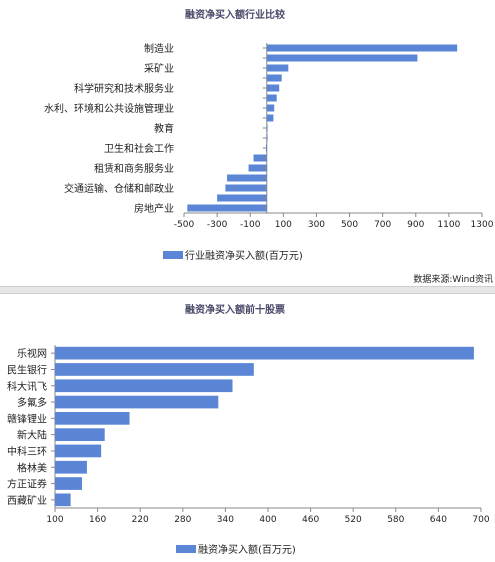 The width and height of the screenshot is (495, 562). I want to click on category-label: 水利、环境和公共设施管理业, so click(109, 108).